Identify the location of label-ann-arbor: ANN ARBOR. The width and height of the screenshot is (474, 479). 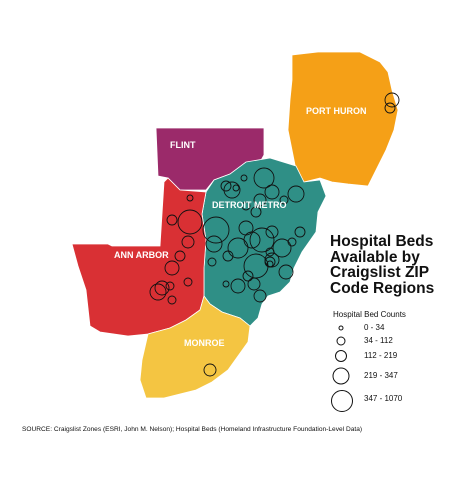
(141, 255).